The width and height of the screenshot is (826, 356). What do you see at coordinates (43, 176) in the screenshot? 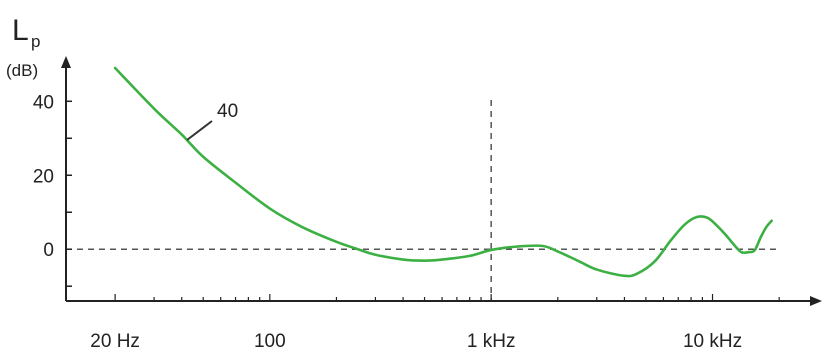
I see `y-tick-label: 20` at bounding box center [43, 176].